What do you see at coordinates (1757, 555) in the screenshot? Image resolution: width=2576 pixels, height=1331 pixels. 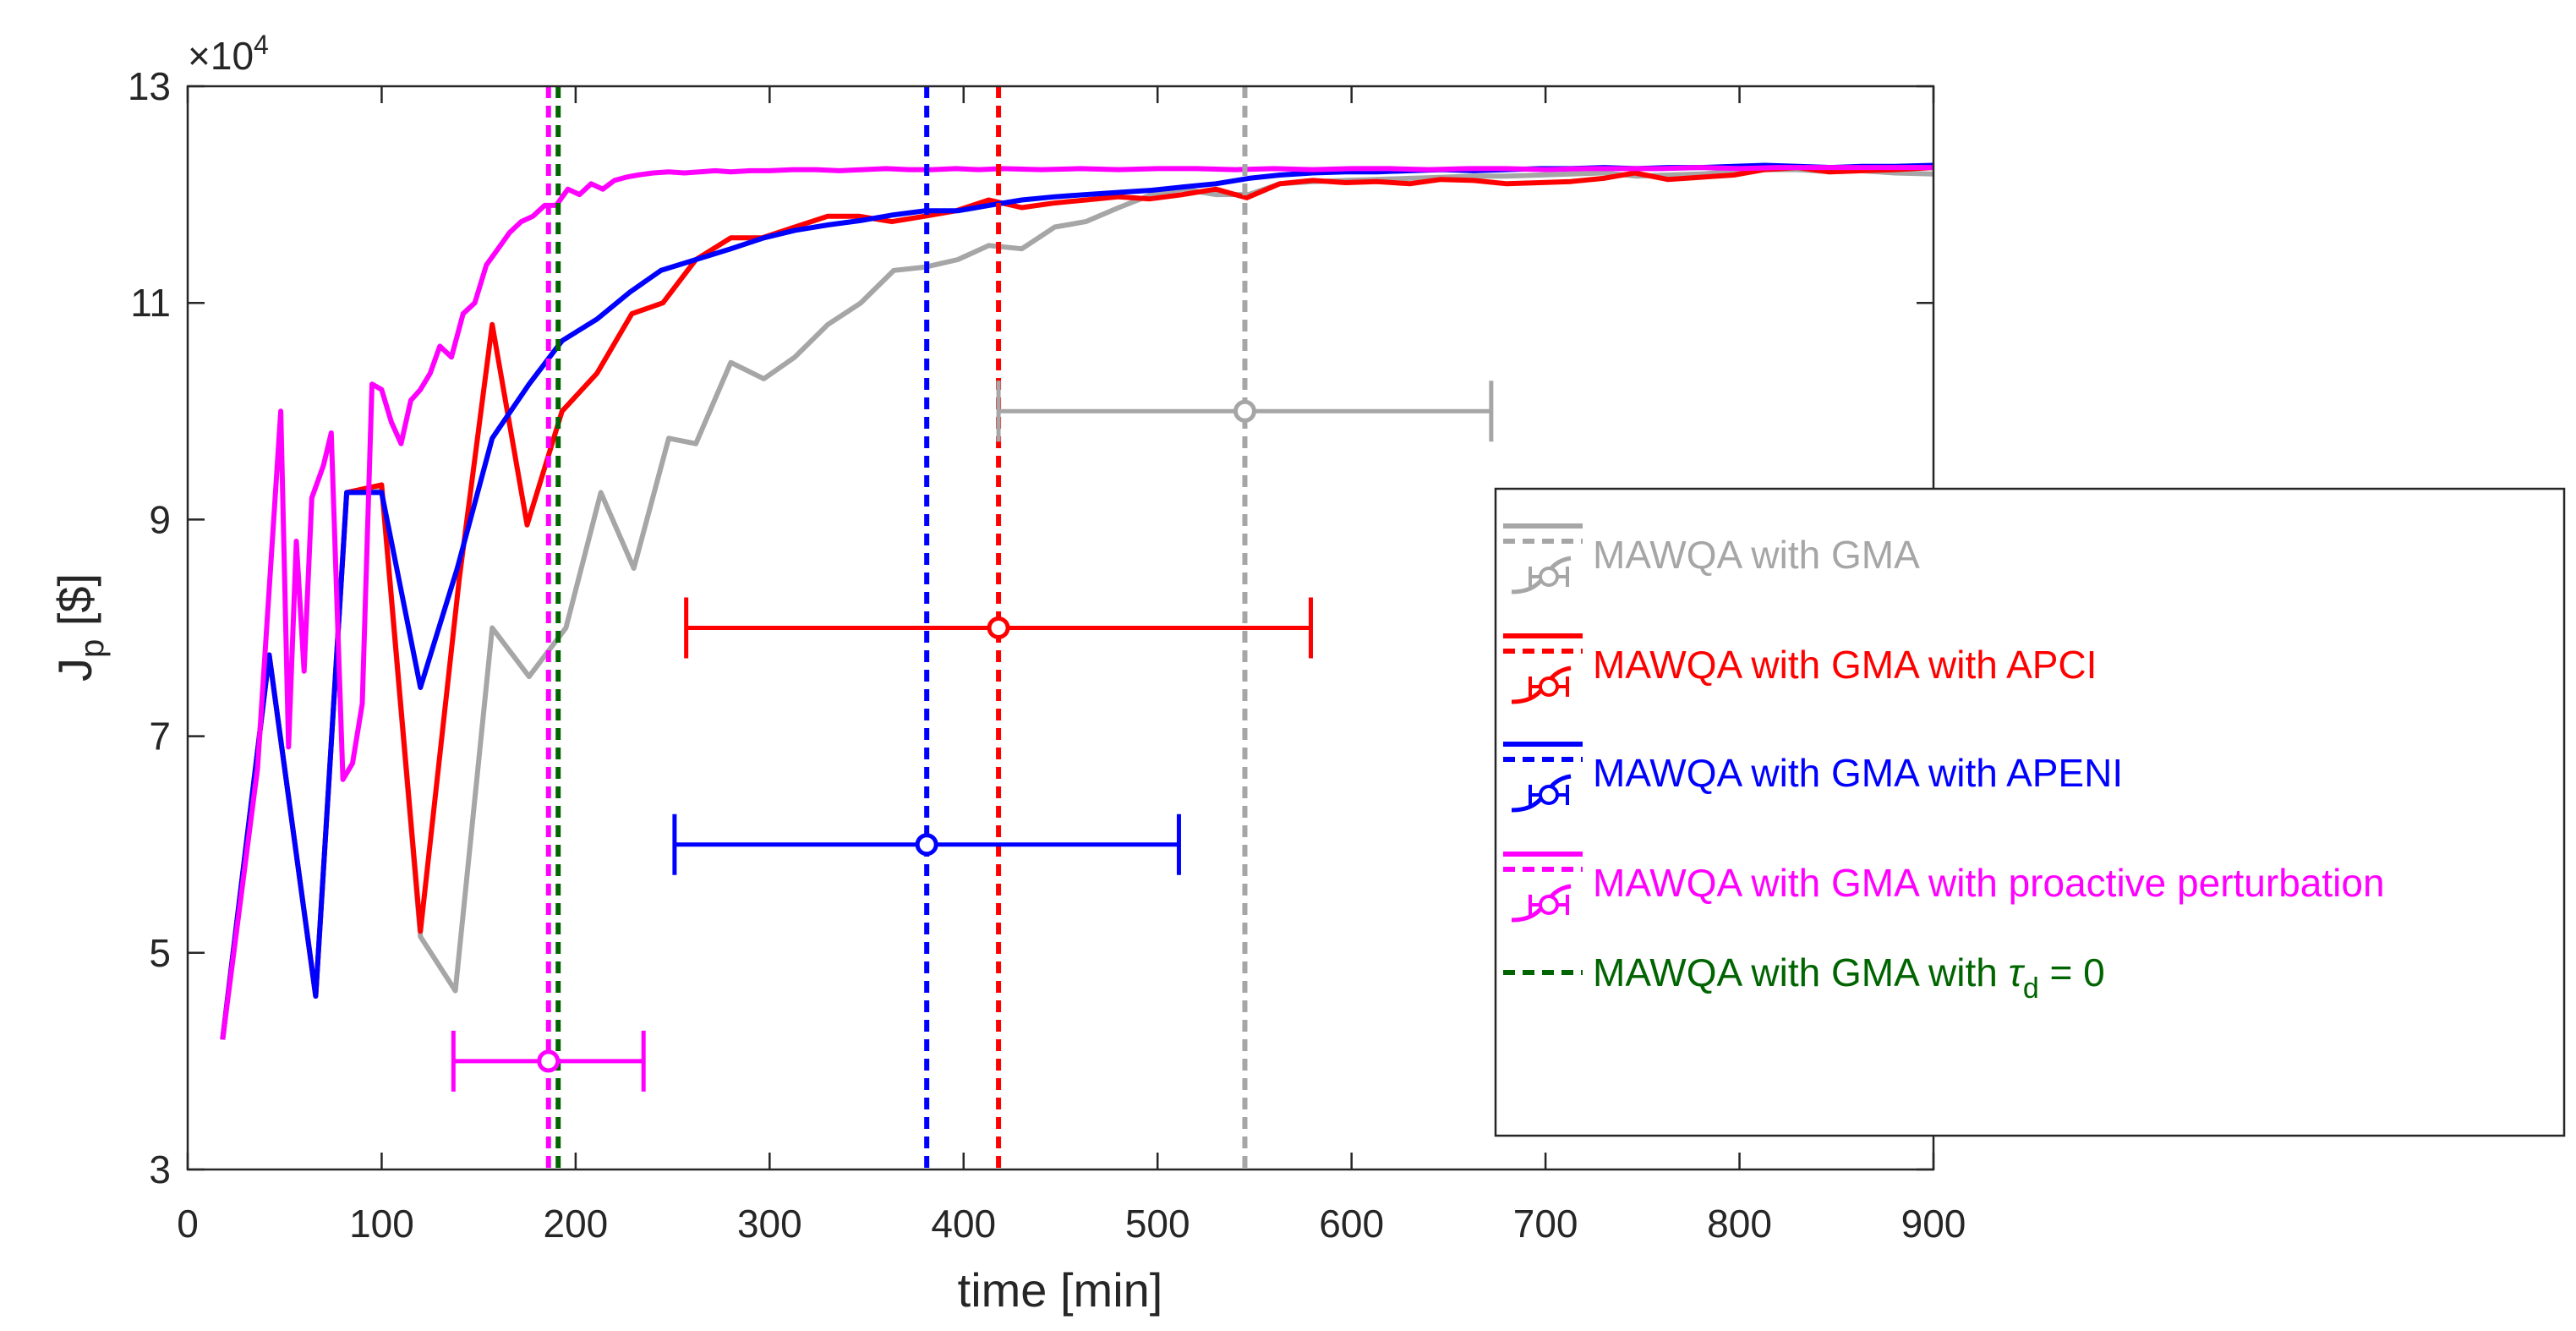 I see `legend-label: MAWQA with GMA` at bounding box center [1757, 555].